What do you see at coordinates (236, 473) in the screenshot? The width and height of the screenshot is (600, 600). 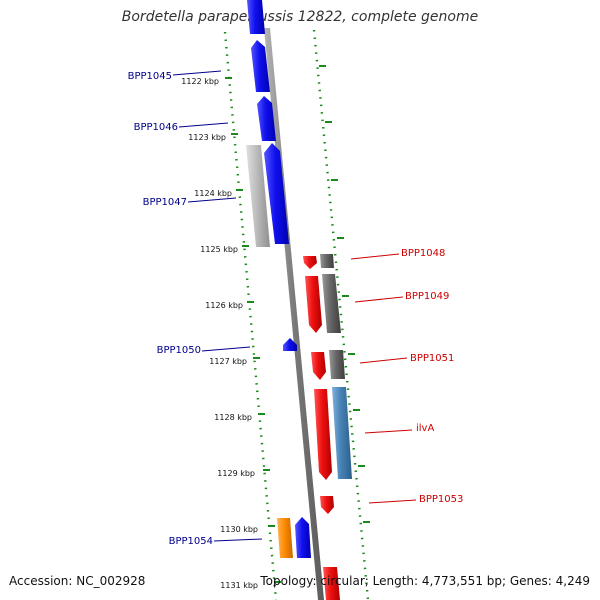 I see `tick-label: 1129 kbp` at bounding box center [236, 473].